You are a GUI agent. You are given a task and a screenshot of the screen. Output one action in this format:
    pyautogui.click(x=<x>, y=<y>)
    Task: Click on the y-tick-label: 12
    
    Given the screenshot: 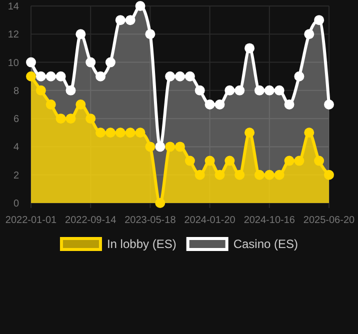 What is the action you would take?
    pyautogui.click(x=14, y=35)
    